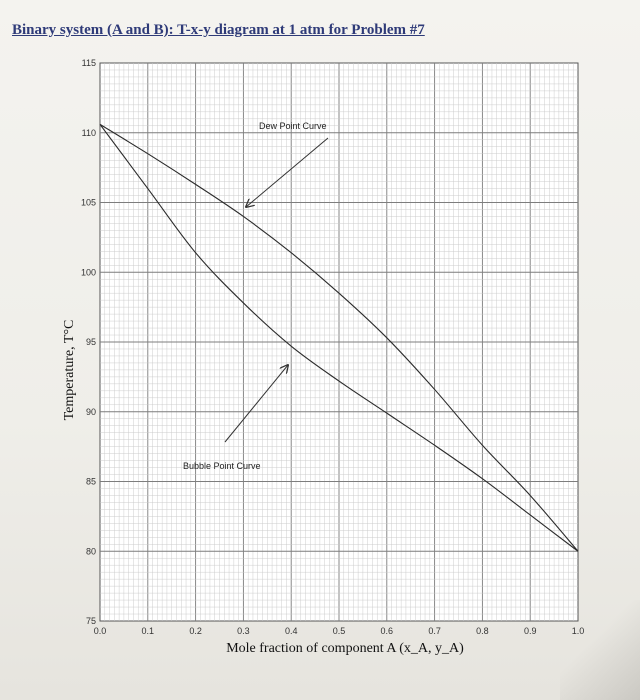  Describe the element at coordinates (148, 631) in the screenshot. I see `x-tick-label: 0.1` at that location.